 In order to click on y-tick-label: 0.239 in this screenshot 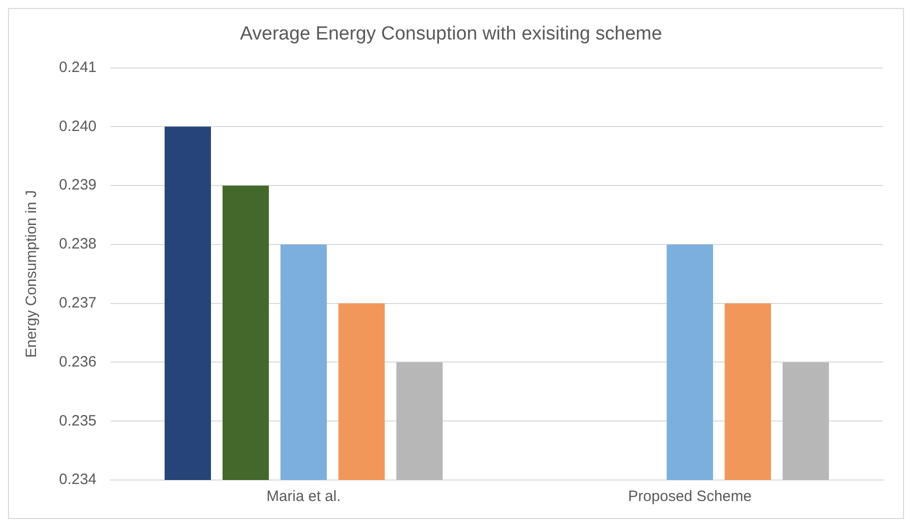, I will do `click(77, 185)`.